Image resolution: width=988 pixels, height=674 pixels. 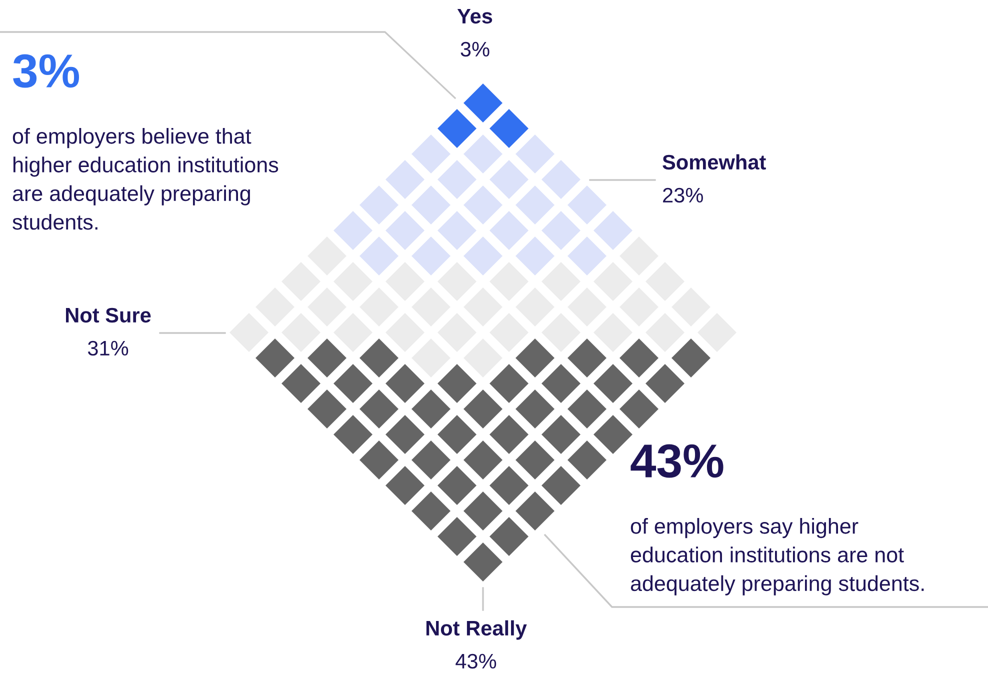 I want to click on text: of employers say higher education institutions are not adequately preparing students., so click(x=777, y=557).